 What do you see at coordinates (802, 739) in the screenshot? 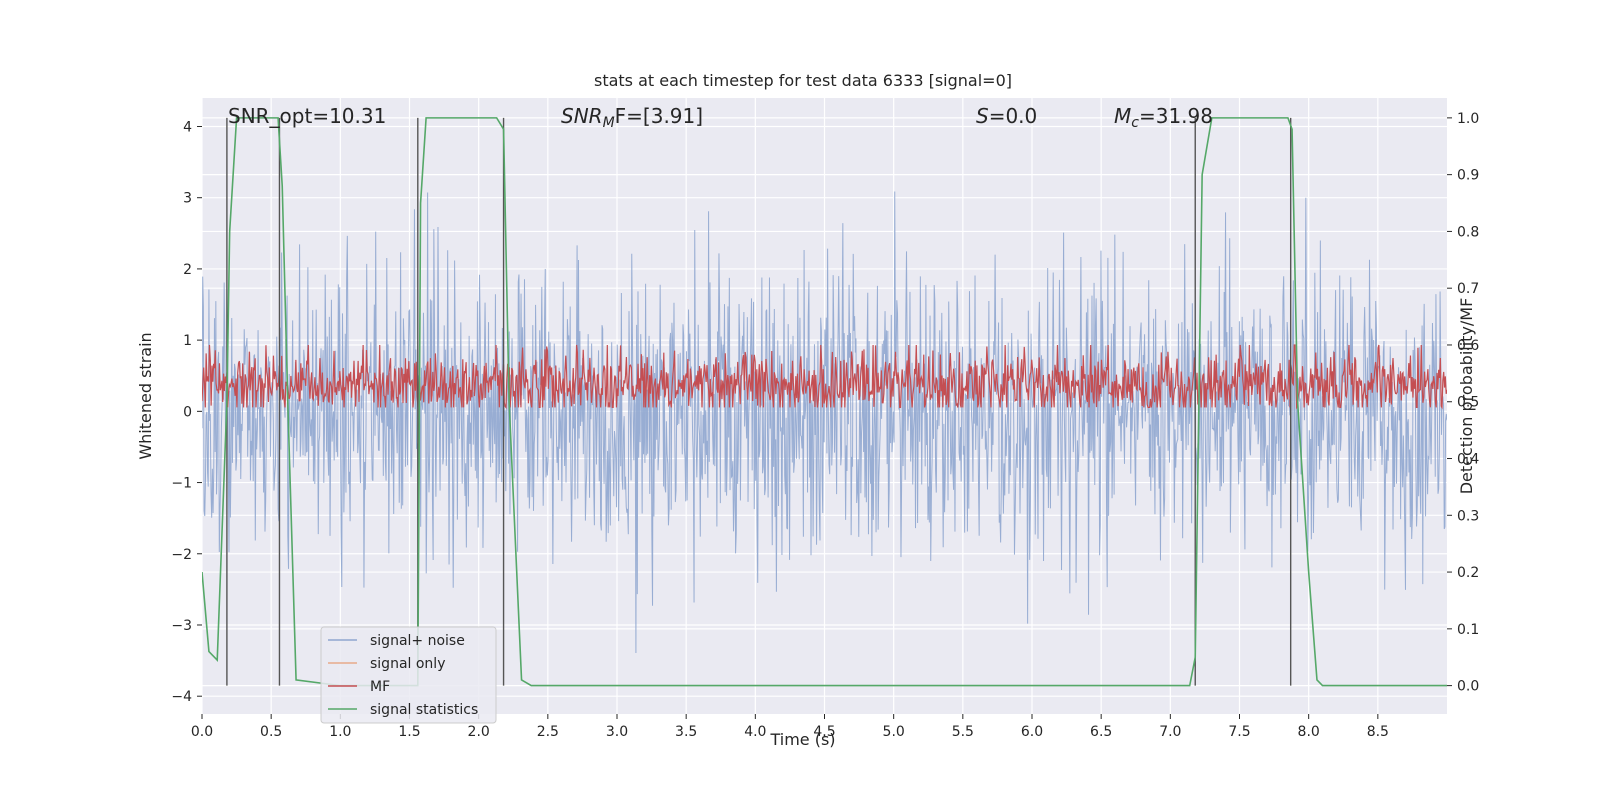
I see `x-axis-label: Time (s)` at bounding box center [802, 739].